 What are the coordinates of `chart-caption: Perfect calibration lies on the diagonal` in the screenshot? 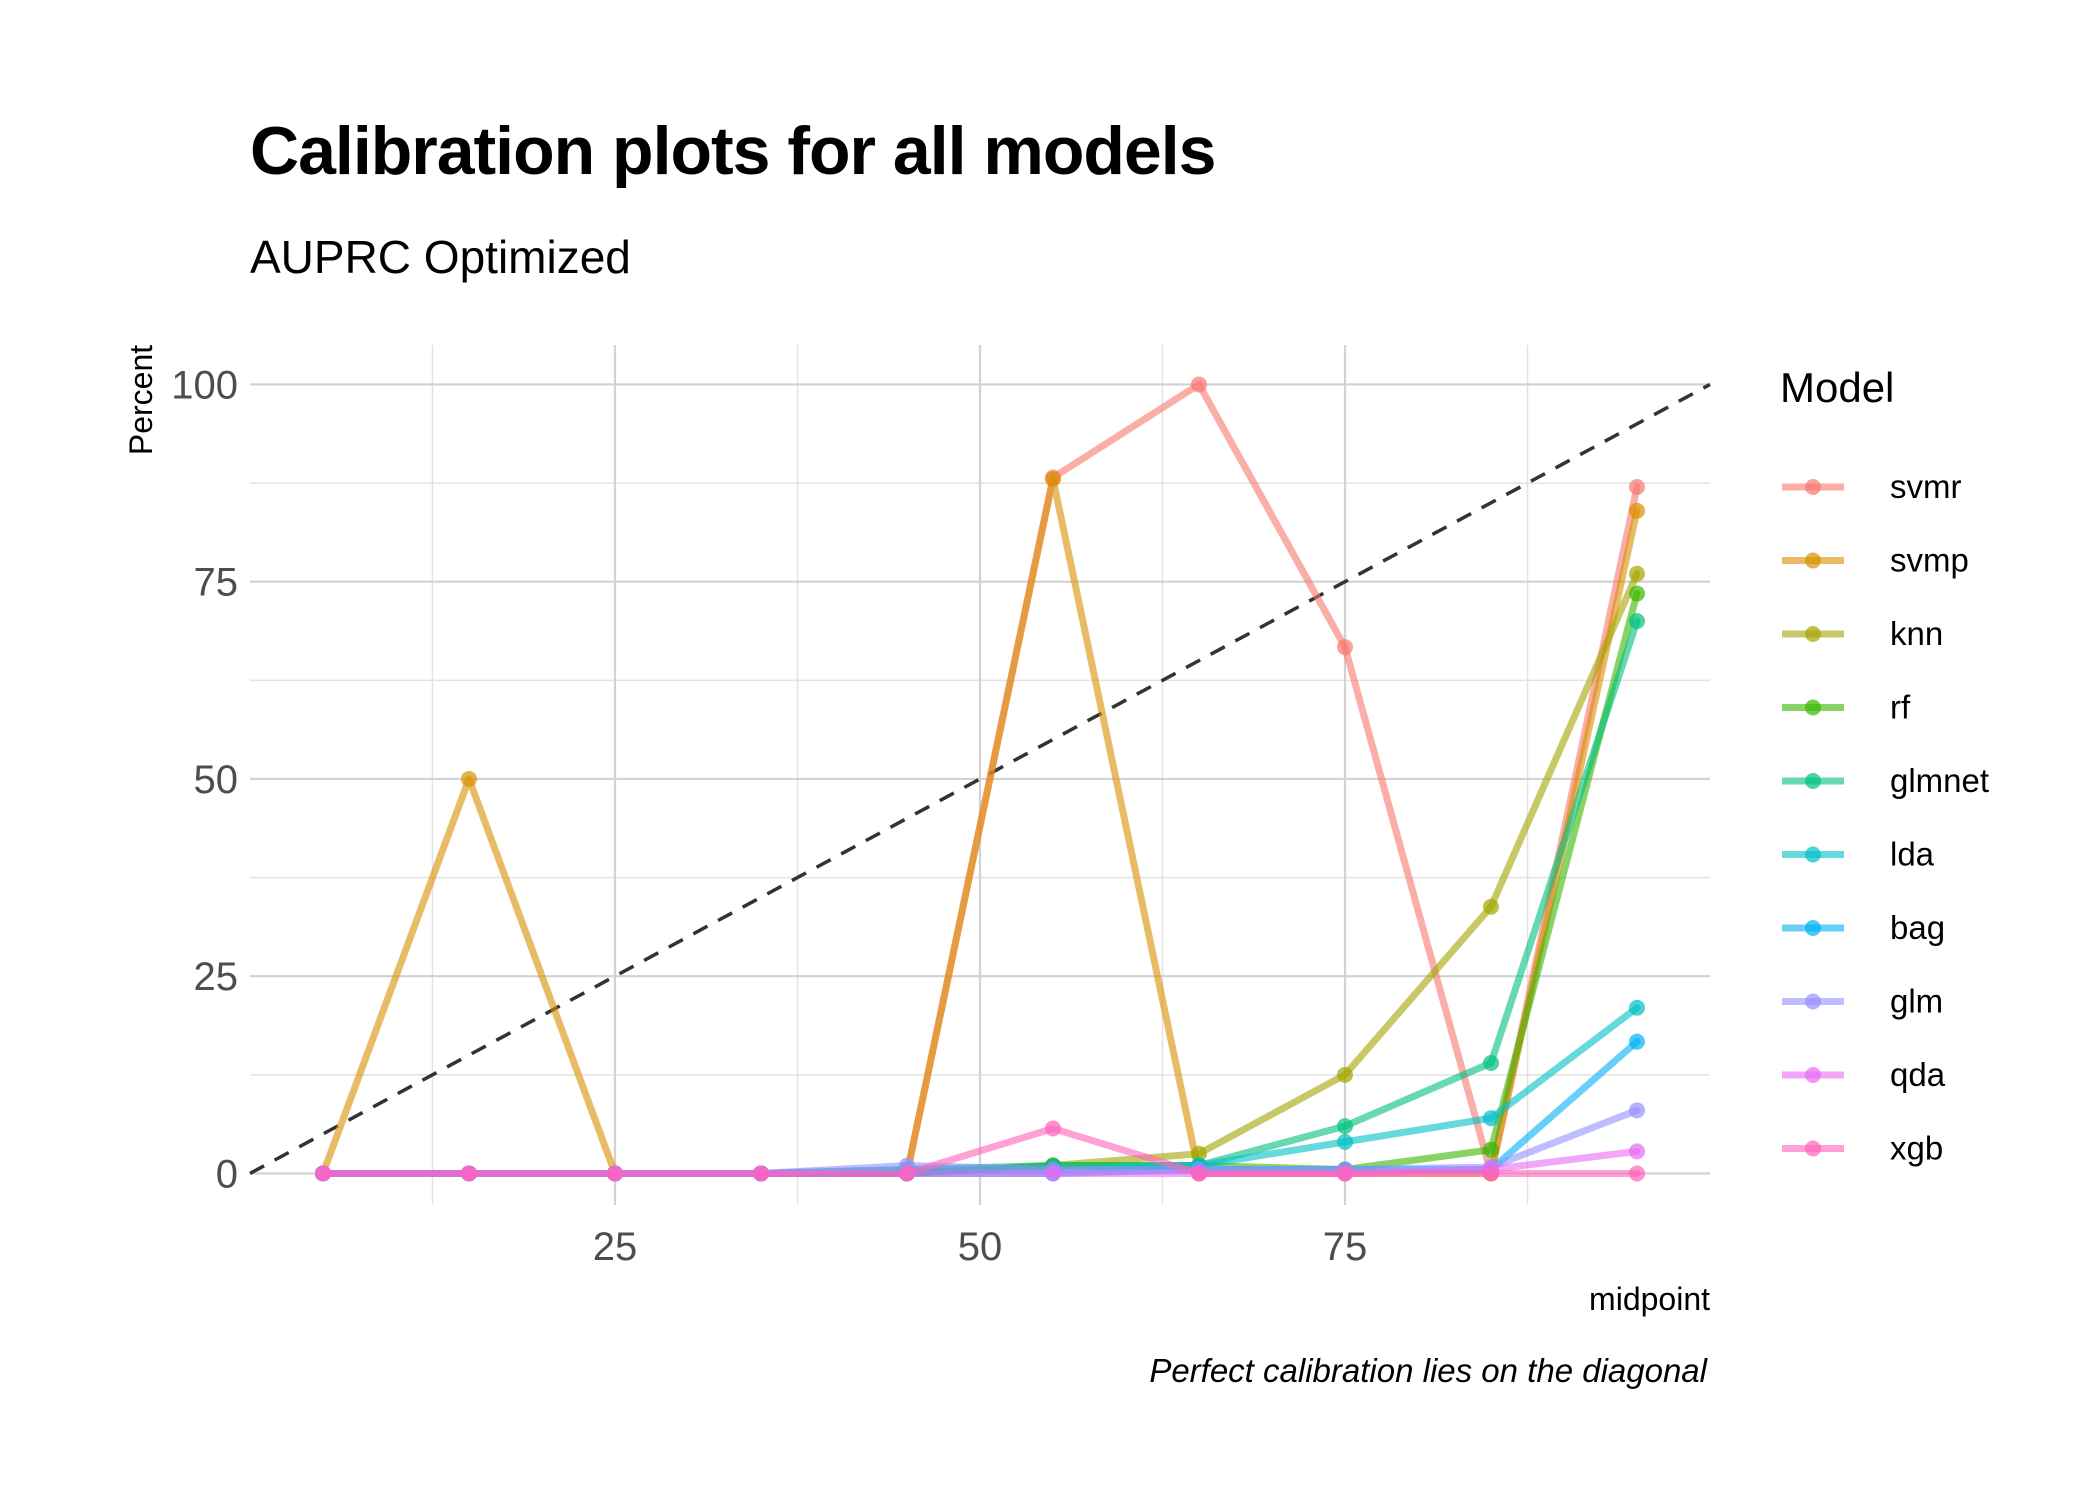 It's located at (1428, 1370).